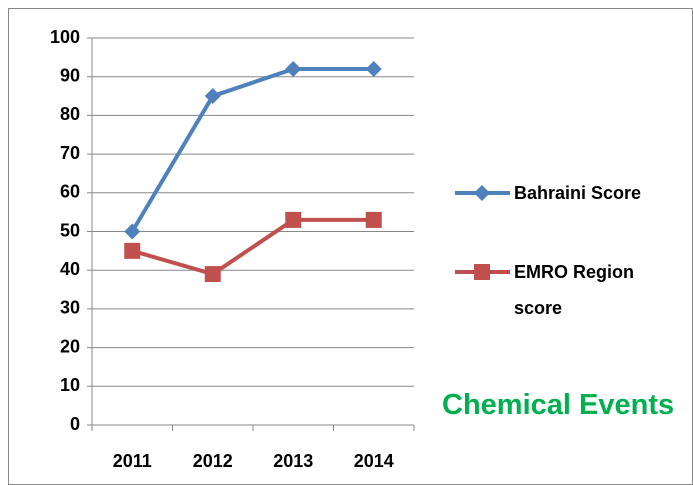 This screenshot has width=693, height=485. What do you see at coordinates (132, 461) in the screenshot?
I see `x-tick-label: 2011` at bounding box center [132, 461].